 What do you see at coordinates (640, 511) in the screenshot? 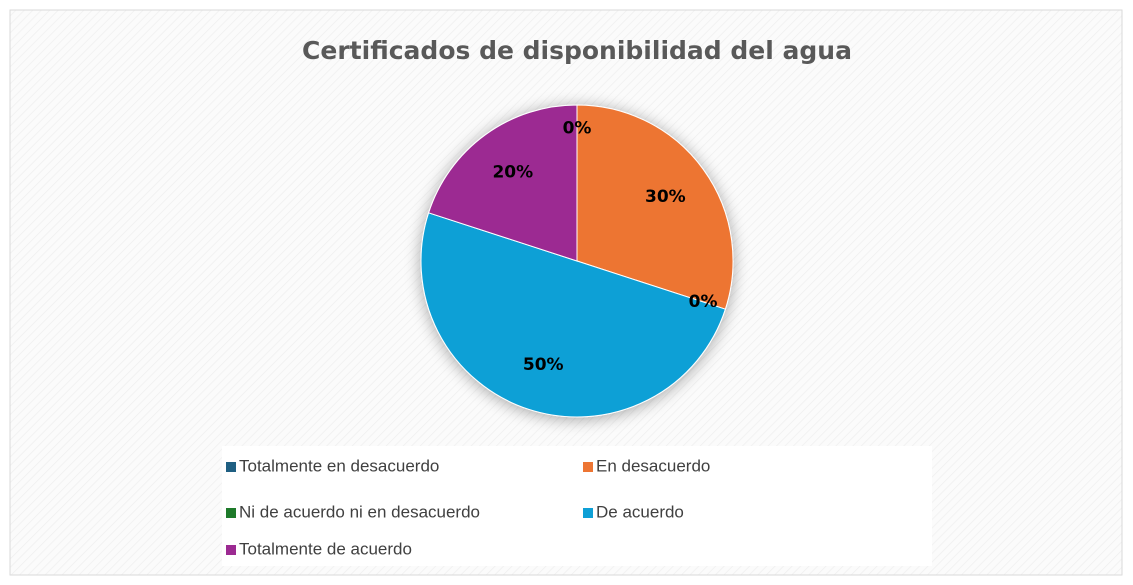
I see `legend-label: De acuerdo` at bounding box center [640, 511].